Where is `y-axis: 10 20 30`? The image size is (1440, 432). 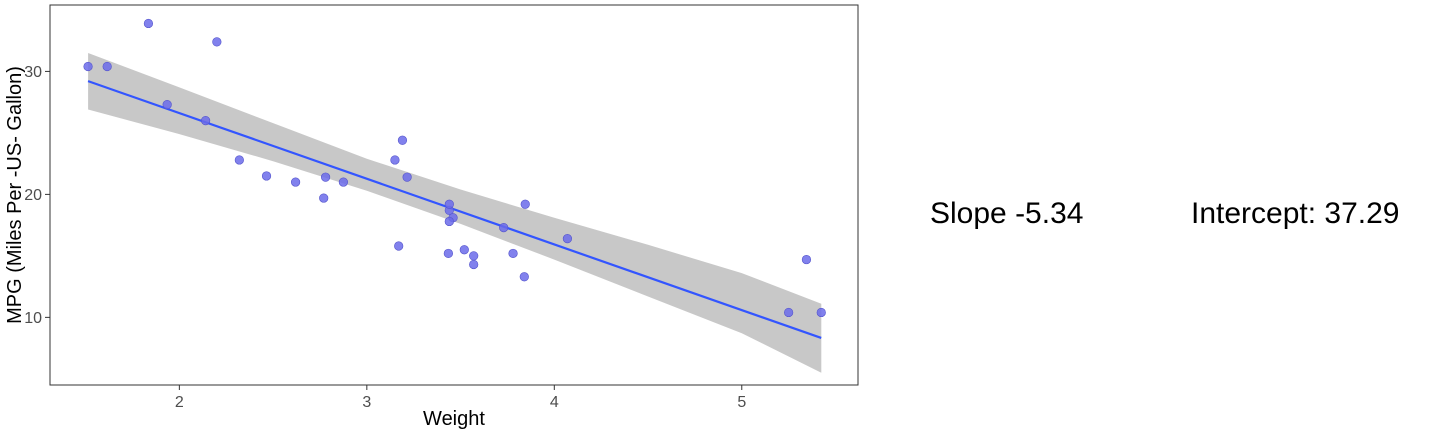 y-axis: 10 20 30 is located at coordinates (37, 195).